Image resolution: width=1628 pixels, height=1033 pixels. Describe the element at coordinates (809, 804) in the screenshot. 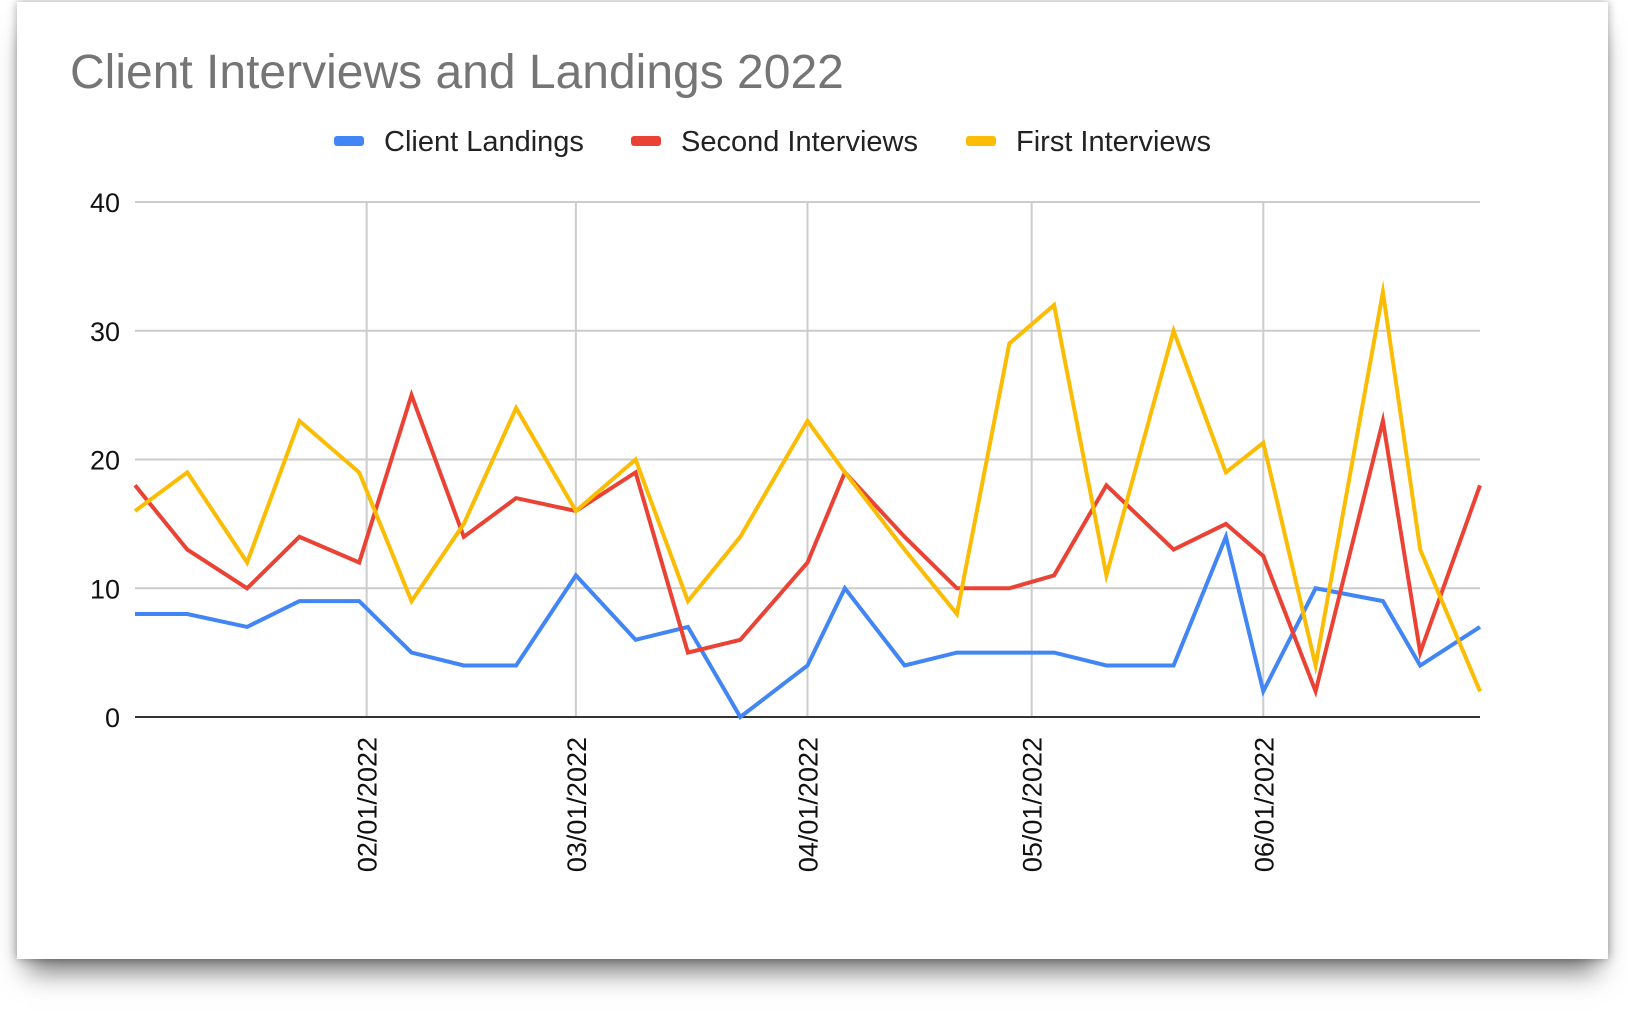

I see `x-tick-label: 04/01/2022` at that location.